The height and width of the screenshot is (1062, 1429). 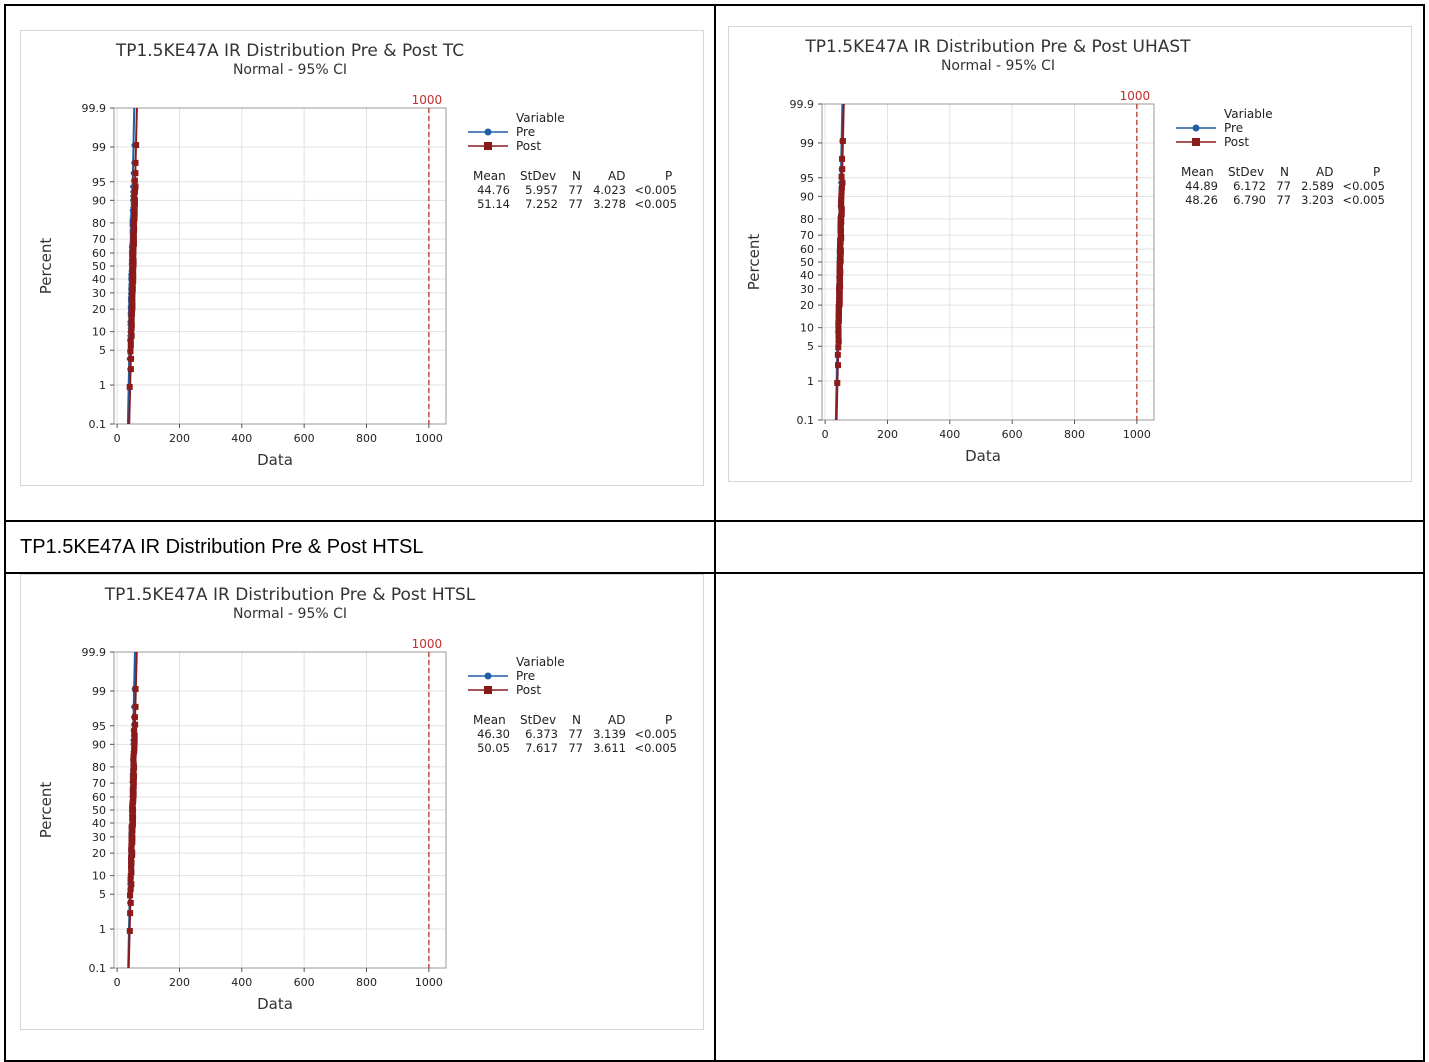 I want to click on stats-header: Mean, so click(x=489, y=176).